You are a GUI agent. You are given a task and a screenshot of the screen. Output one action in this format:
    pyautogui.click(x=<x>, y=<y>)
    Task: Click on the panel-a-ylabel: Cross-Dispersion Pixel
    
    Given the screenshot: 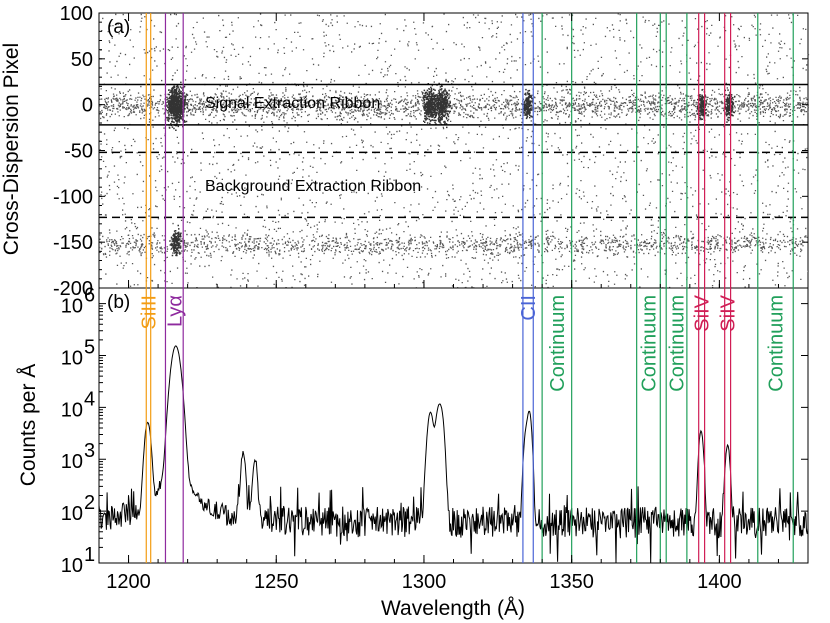 What is the action you would take?
    pyautogui.click(x=11, y=149)
    